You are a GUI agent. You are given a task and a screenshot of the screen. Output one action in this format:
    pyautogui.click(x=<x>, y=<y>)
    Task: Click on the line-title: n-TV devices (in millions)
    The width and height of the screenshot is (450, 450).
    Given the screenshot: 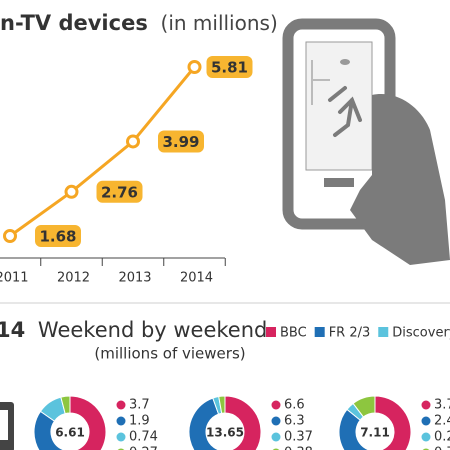 What is the action you would take?
    pyautogui.click(x=139, y=23)
    